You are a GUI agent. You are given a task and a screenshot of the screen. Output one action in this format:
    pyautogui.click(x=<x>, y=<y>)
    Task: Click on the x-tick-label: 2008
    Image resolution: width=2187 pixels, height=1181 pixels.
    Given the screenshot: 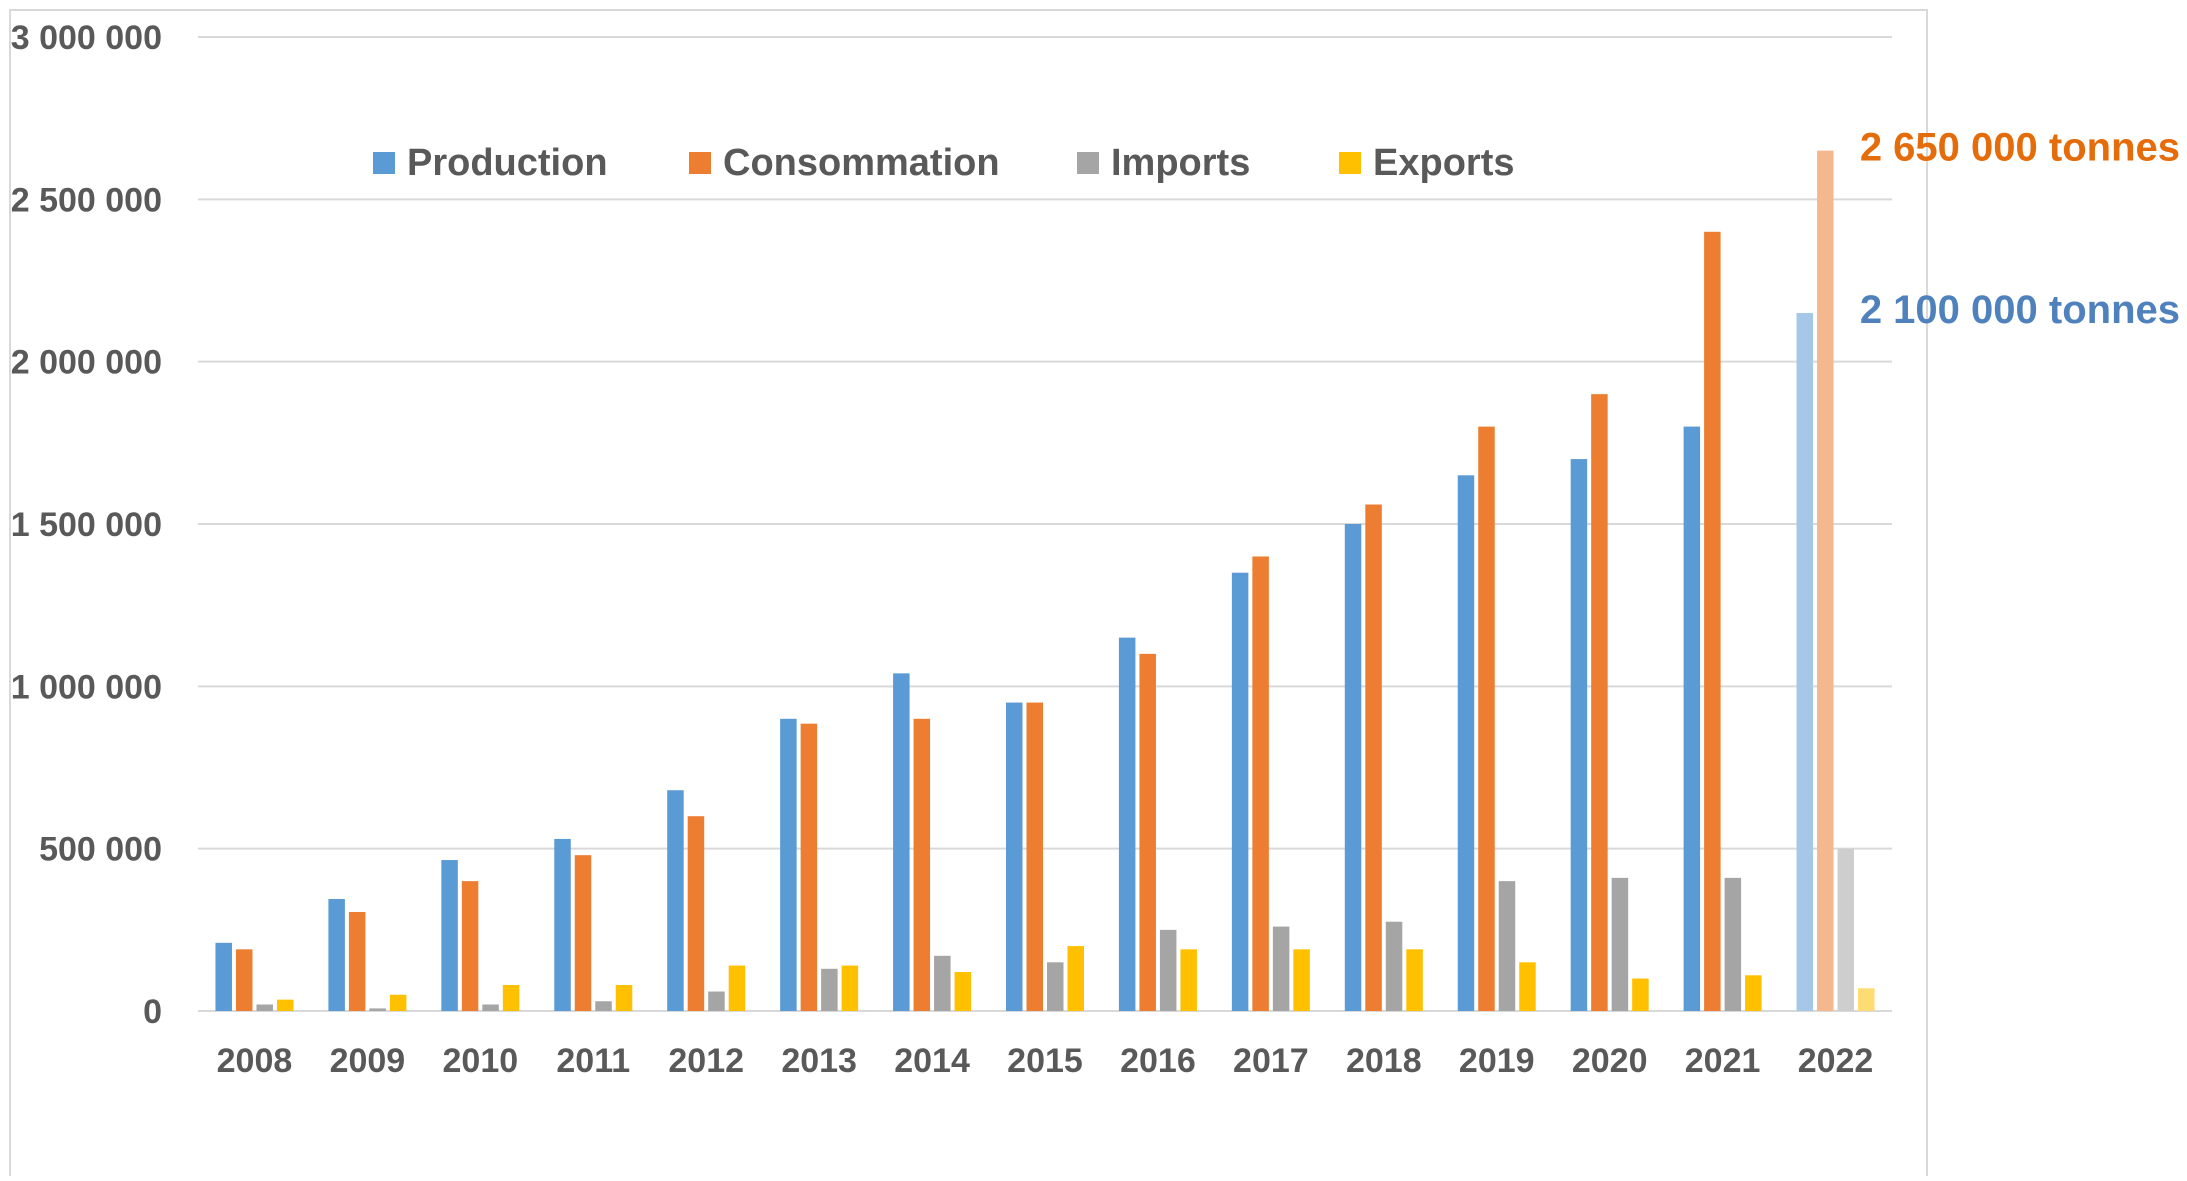 What is the action you would take?
    pyautogui.click(x=255, y=1061)
    